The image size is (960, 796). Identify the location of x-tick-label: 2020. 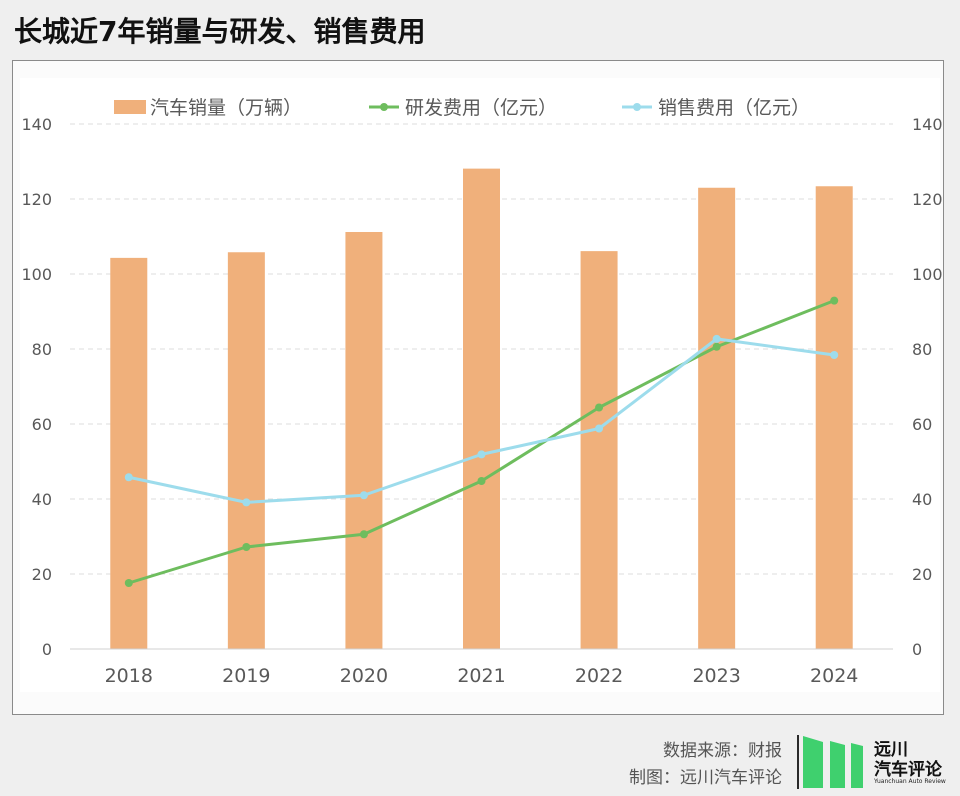
(364, 676).